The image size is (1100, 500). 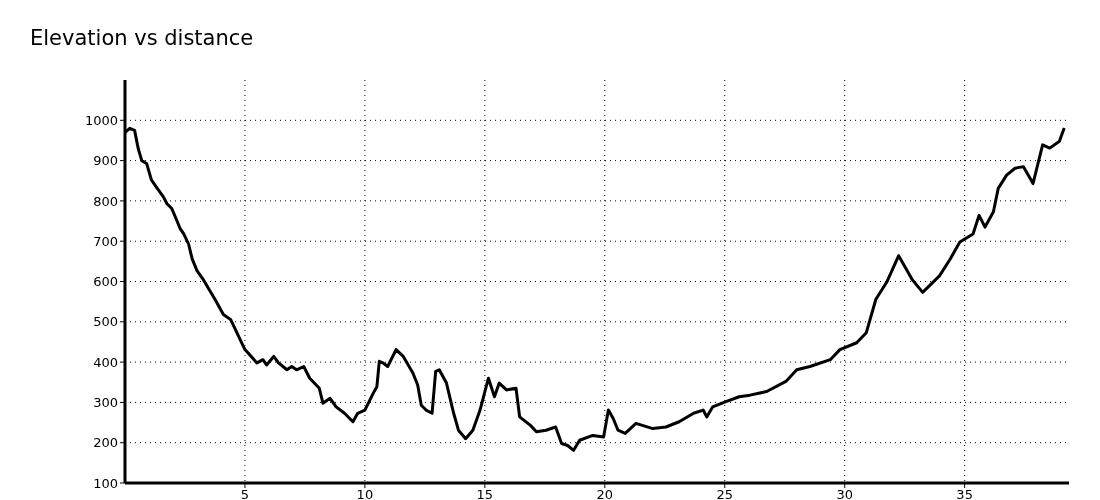 I want to click on chart-title: Elevation vs distance, so click(x=142, y=38).